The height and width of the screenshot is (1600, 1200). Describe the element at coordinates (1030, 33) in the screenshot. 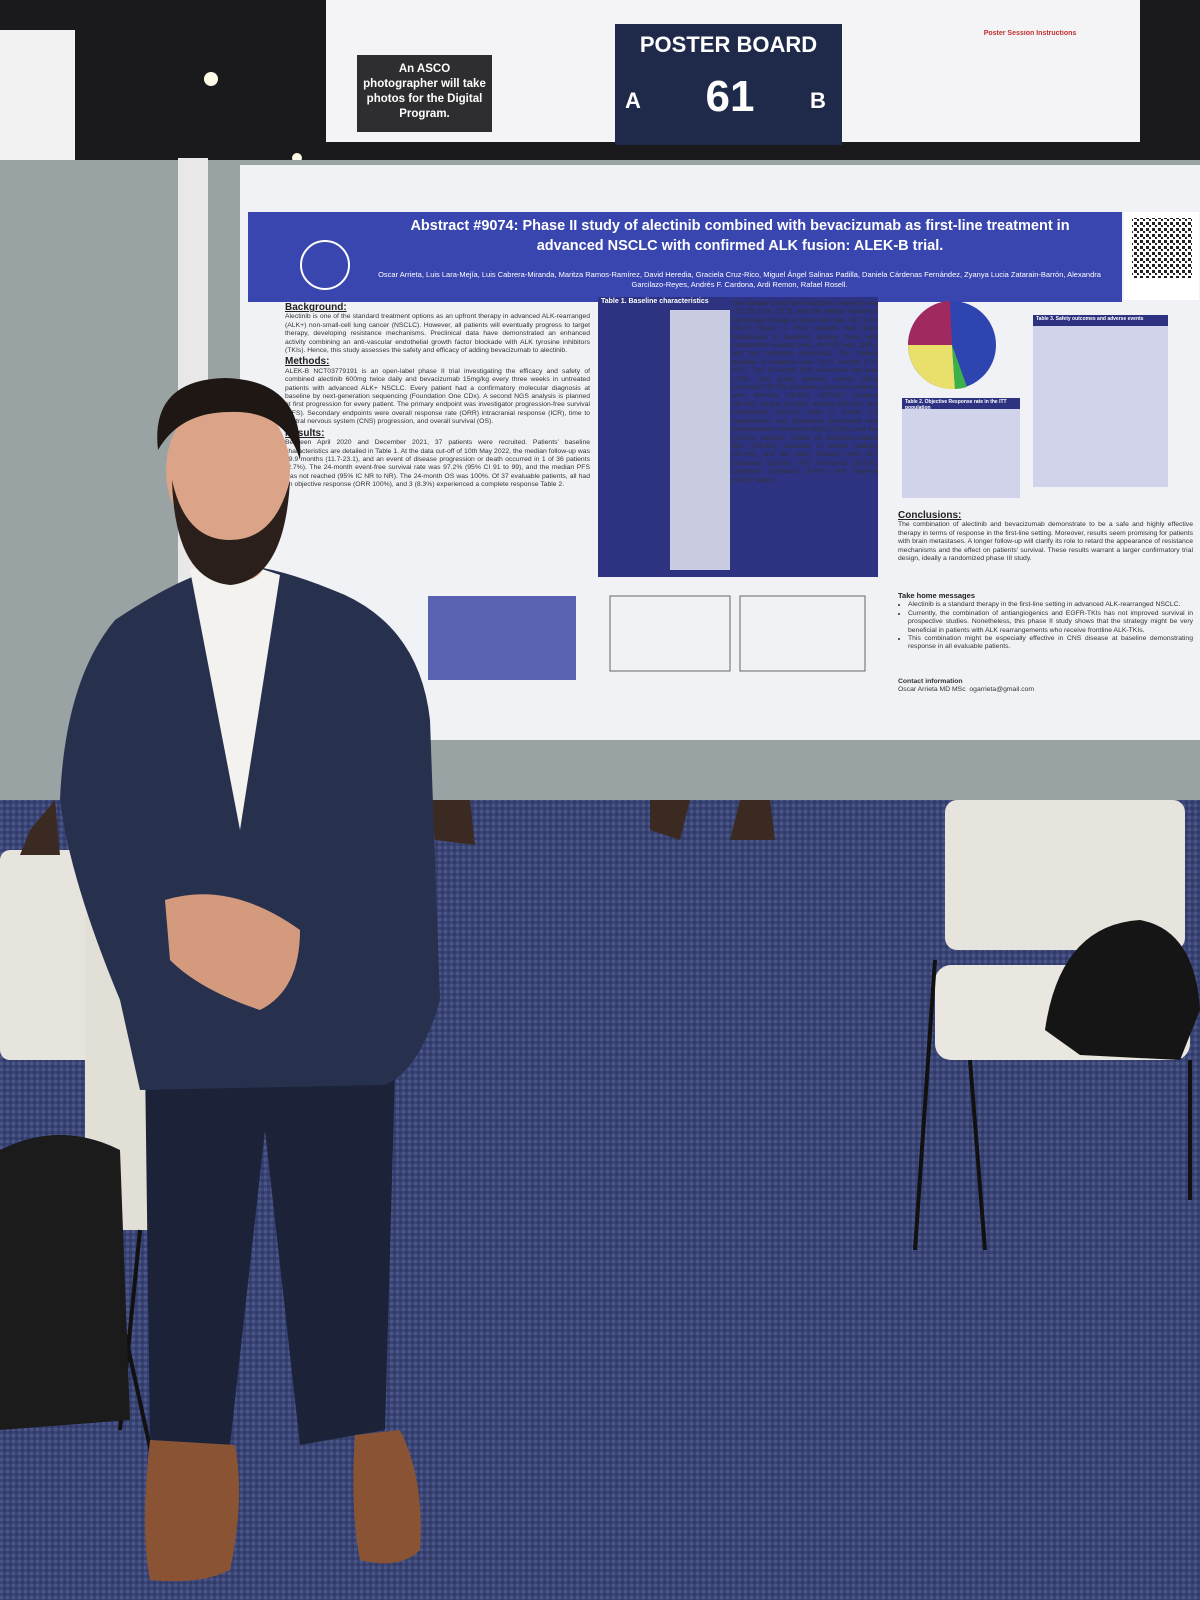

I see `instructions-title: Poster Session Instructions` at that location.